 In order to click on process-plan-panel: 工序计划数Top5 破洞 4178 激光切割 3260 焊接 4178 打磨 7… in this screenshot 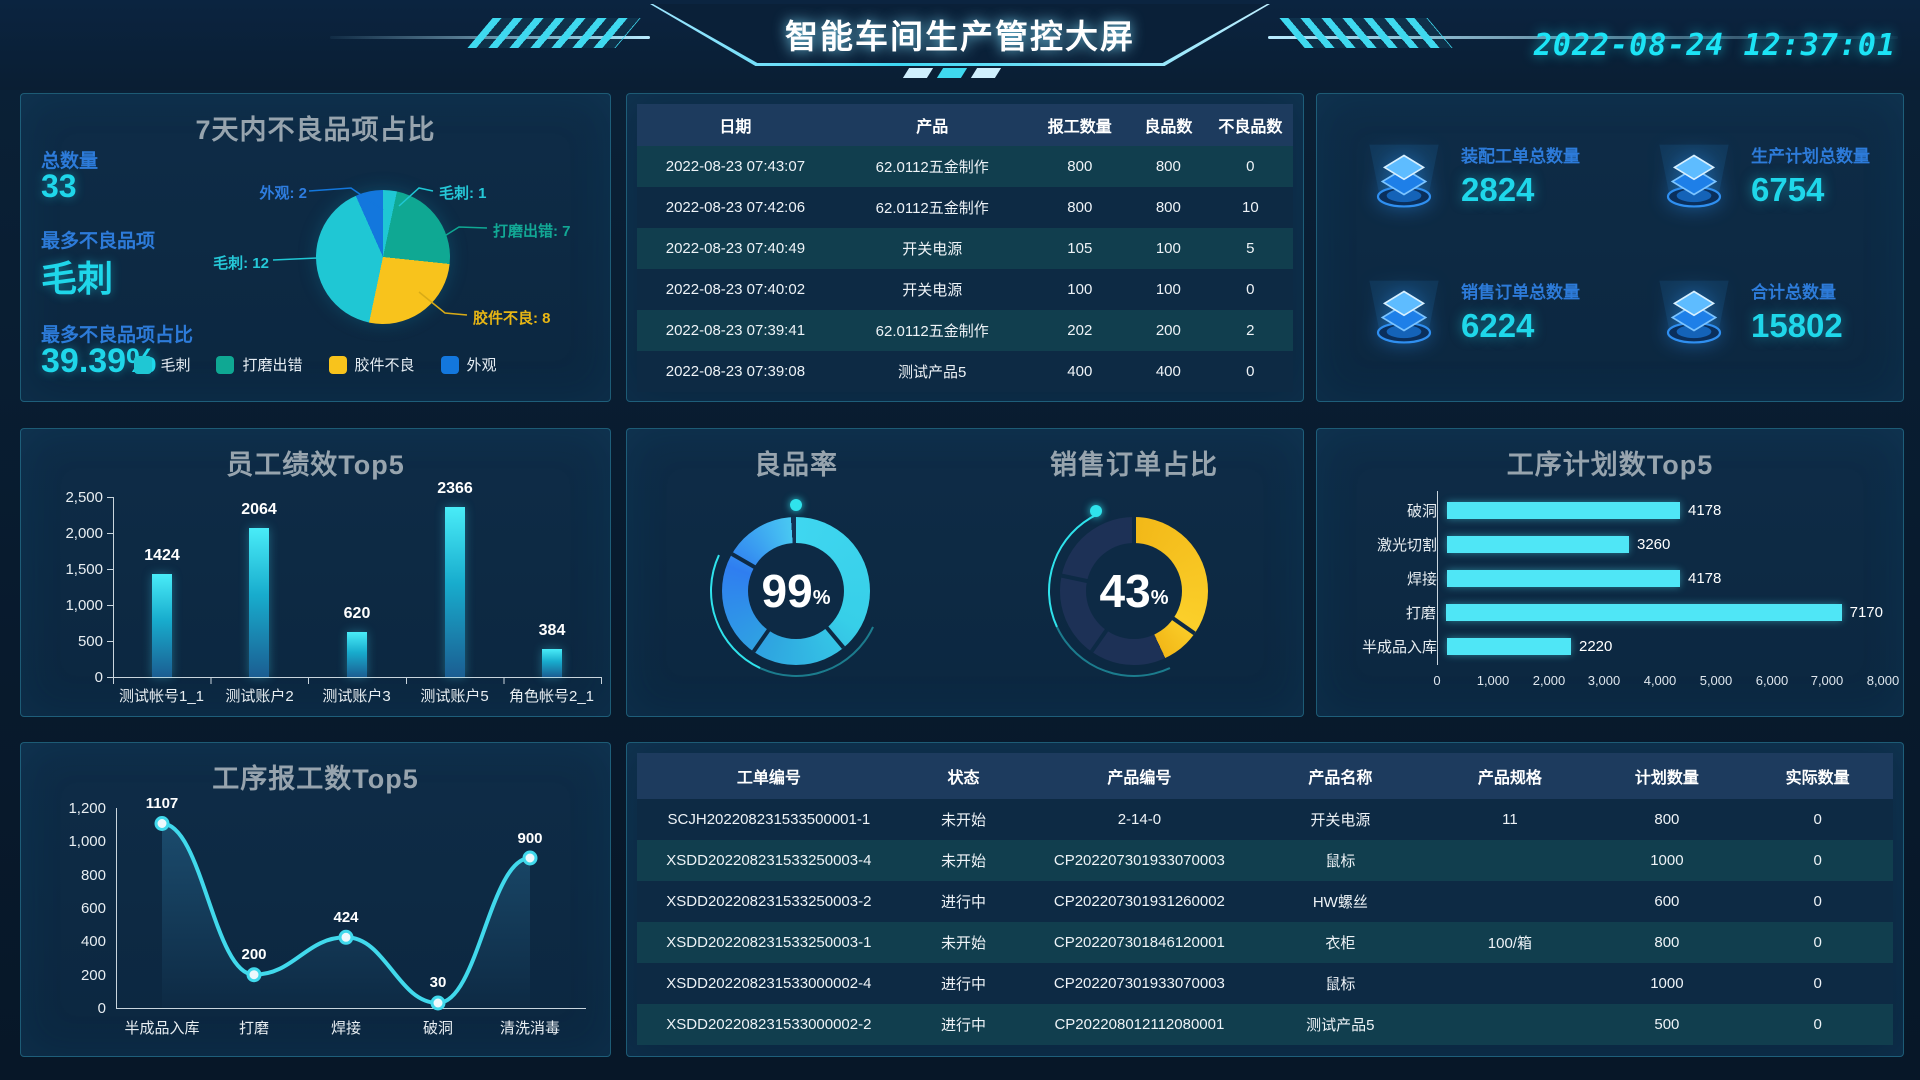, I will do `click(1610, 572)`.